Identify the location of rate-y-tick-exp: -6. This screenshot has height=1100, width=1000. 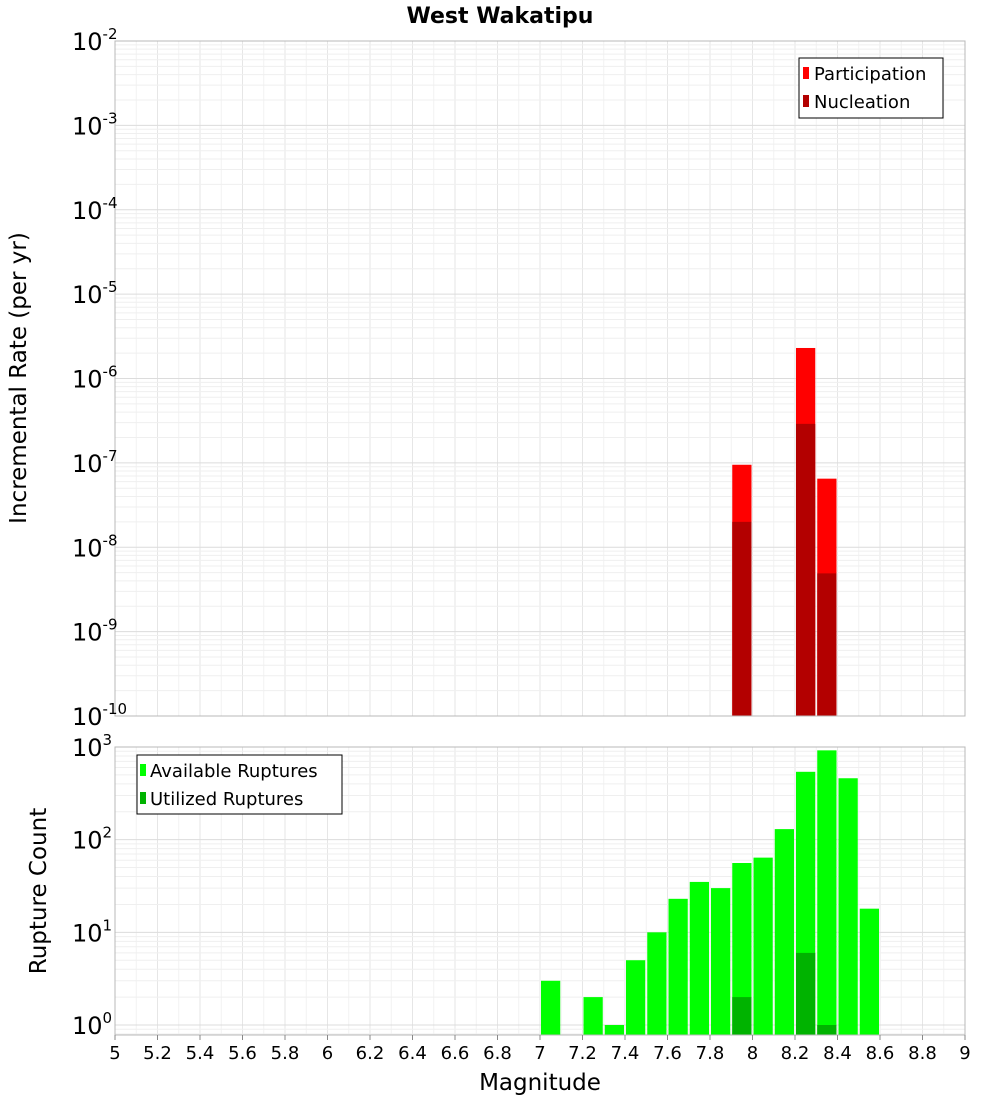
(110, 372).